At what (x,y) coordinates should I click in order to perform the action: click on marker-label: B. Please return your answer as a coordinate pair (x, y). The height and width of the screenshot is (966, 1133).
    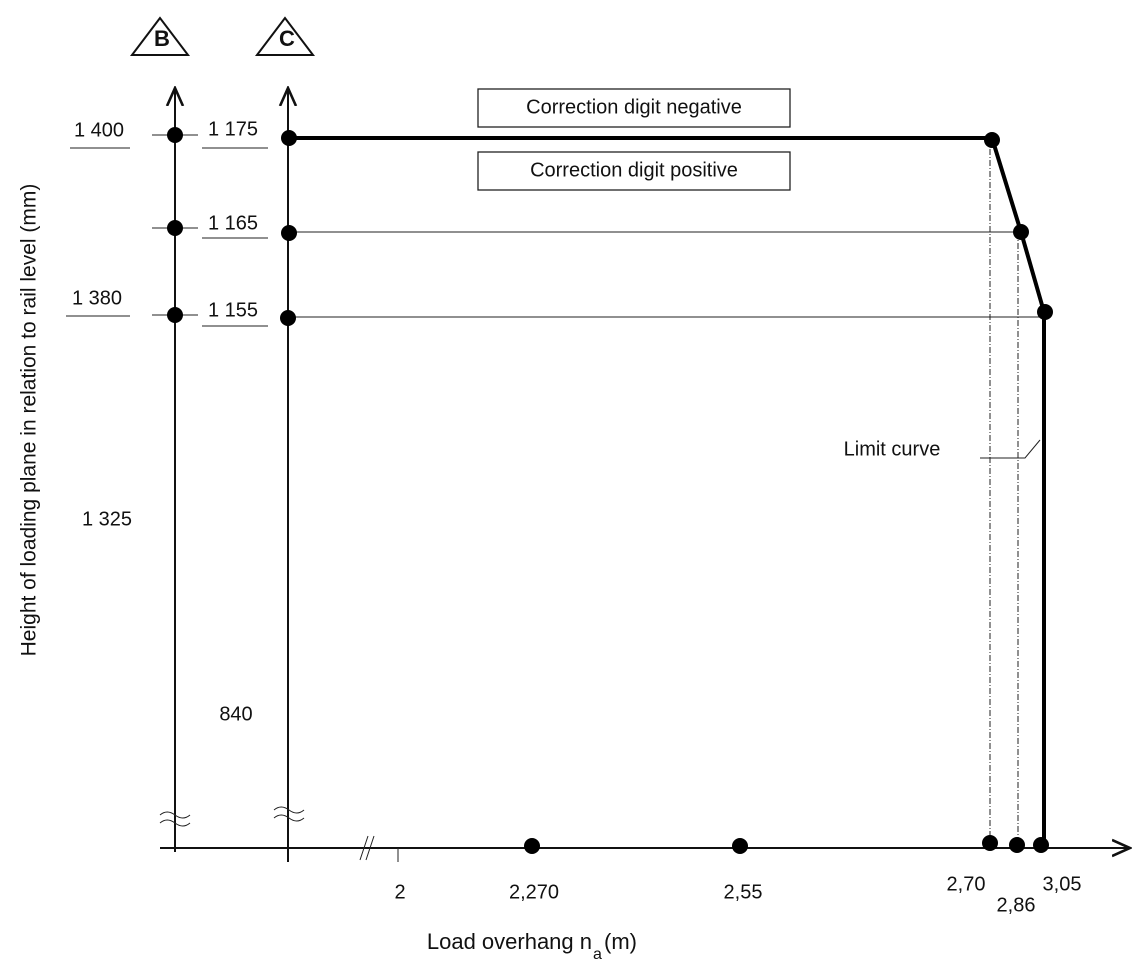
    Looking at the image, I should click on (162, 38).